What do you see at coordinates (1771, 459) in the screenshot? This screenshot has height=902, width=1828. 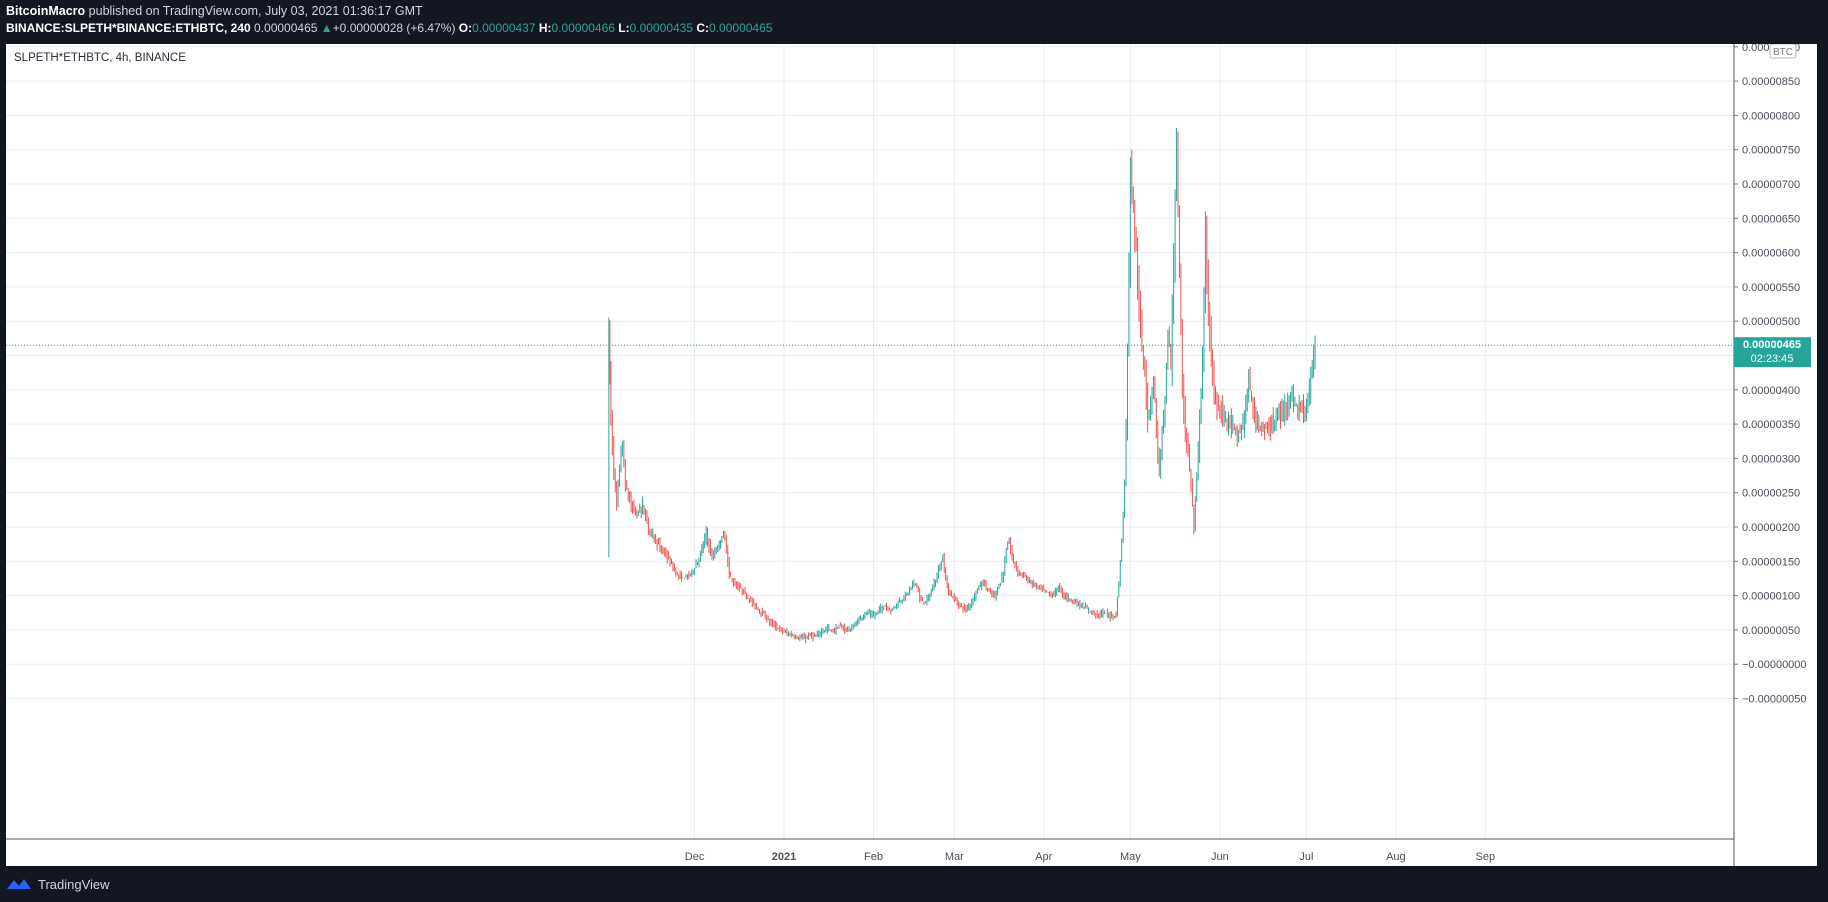 I see `y-tick-label: 0.00000300` at bounding box center [1771, 459].